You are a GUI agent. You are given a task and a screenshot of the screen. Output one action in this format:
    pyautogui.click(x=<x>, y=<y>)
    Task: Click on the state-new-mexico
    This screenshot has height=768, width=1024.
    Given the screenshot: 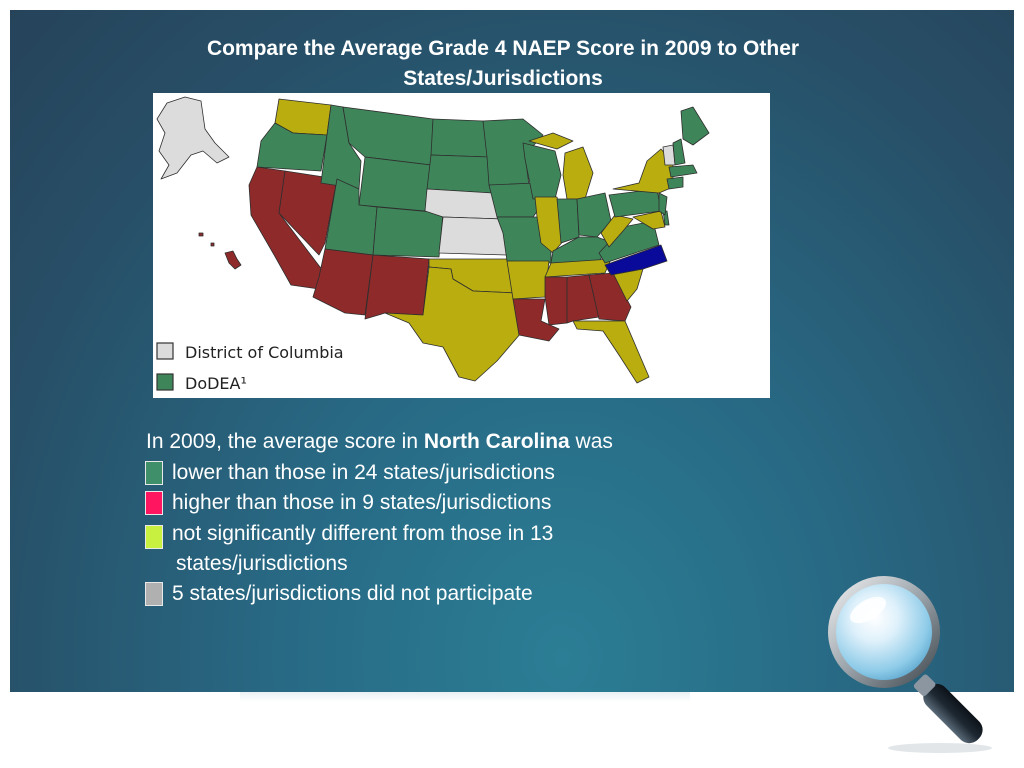 What is the action you would take?
    pyautogui.click(x=397, y=287)
    